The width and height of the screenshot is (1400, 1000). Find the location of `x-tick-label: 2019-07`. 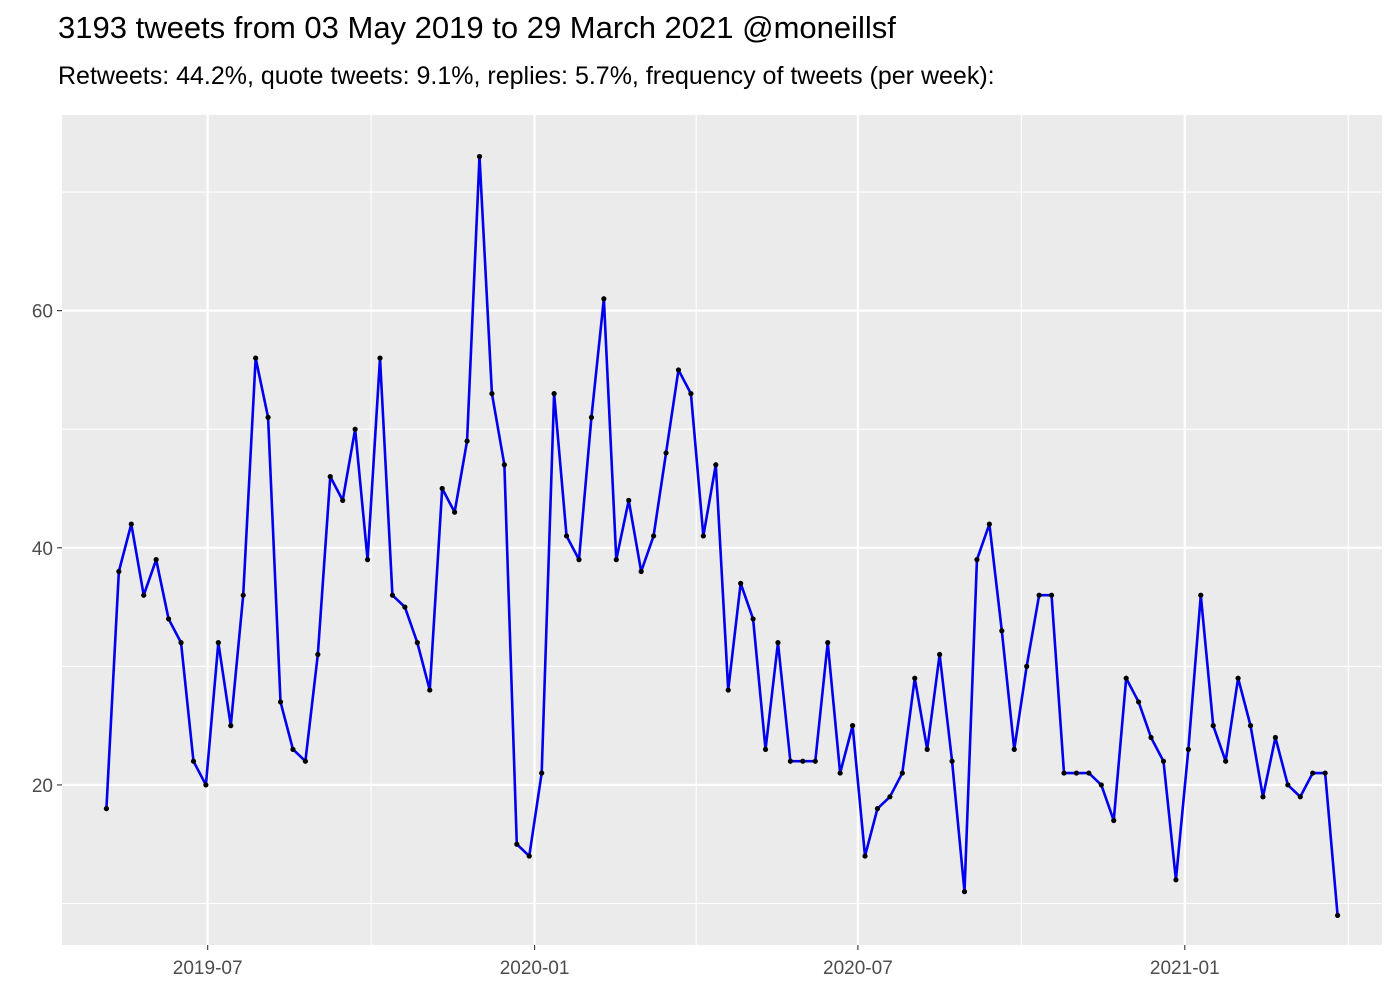

x-tick-label: 2019-07 is located at coordinates (208, 968).